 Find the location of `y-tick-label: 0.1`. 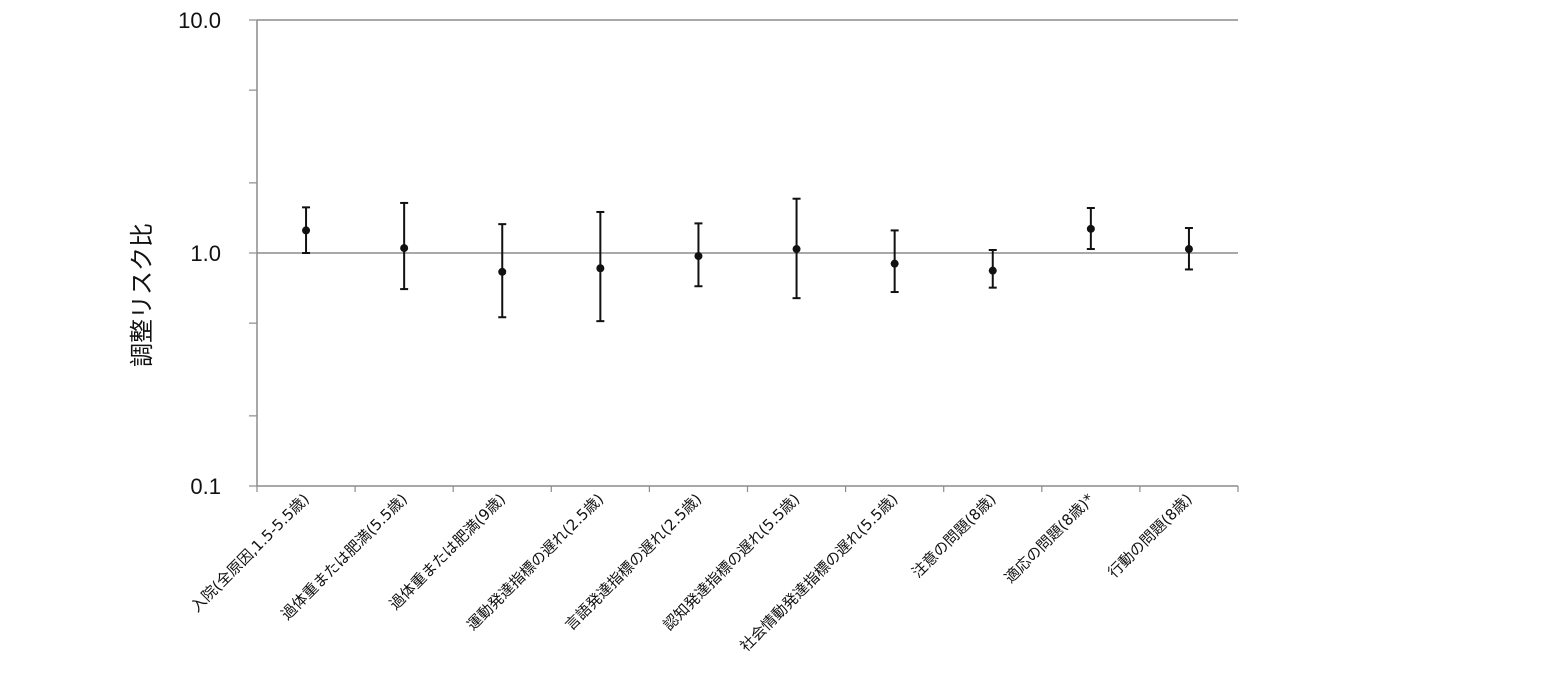

y-tick-label: 0.1 is located at coordinates (205, 486).